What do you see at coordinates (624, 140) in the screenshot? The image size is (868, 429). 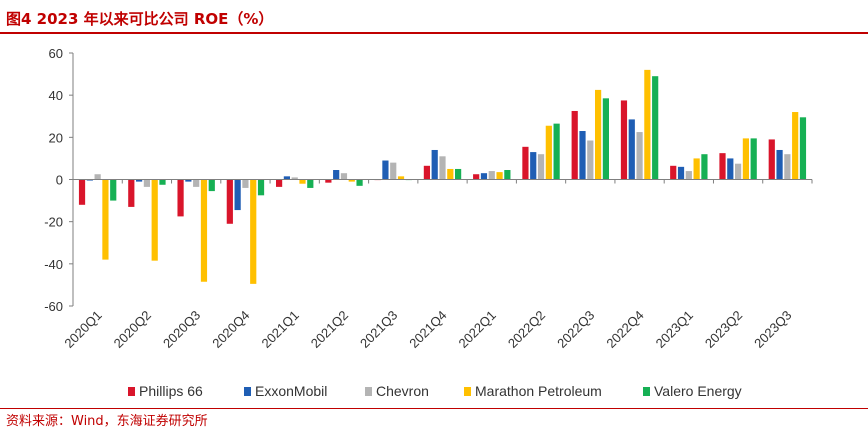 I see `bar-phillips-66-2022q4` at bounding box center [624, 140].